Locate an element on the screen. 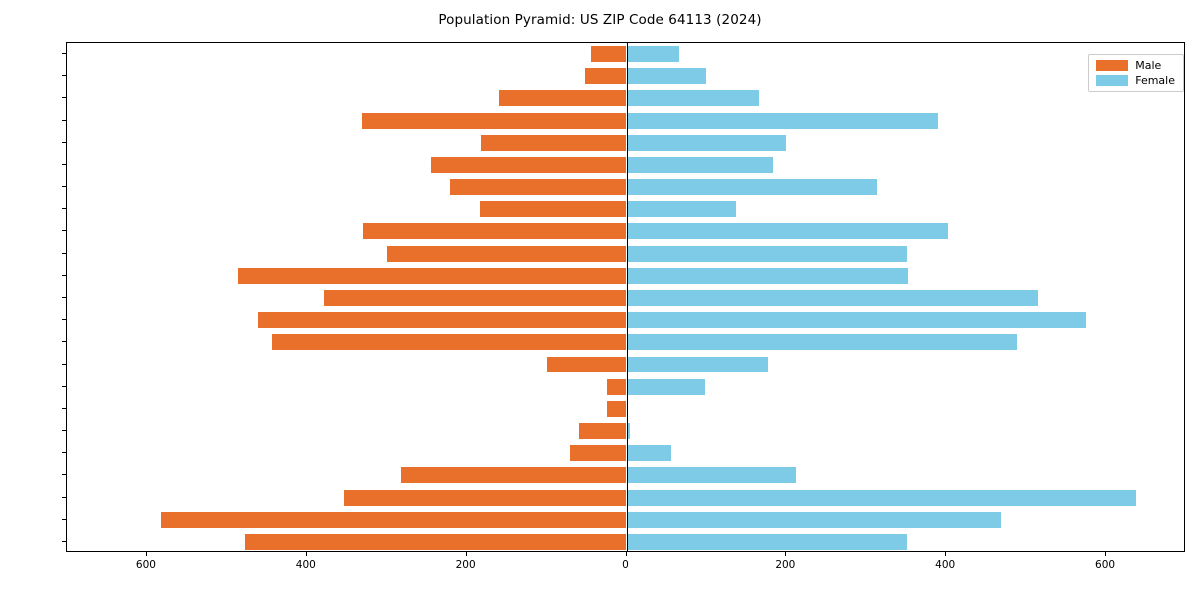 This screenshot has height=600, width=1200. x-tick-label: 0 is located at coordinates (625, 565).